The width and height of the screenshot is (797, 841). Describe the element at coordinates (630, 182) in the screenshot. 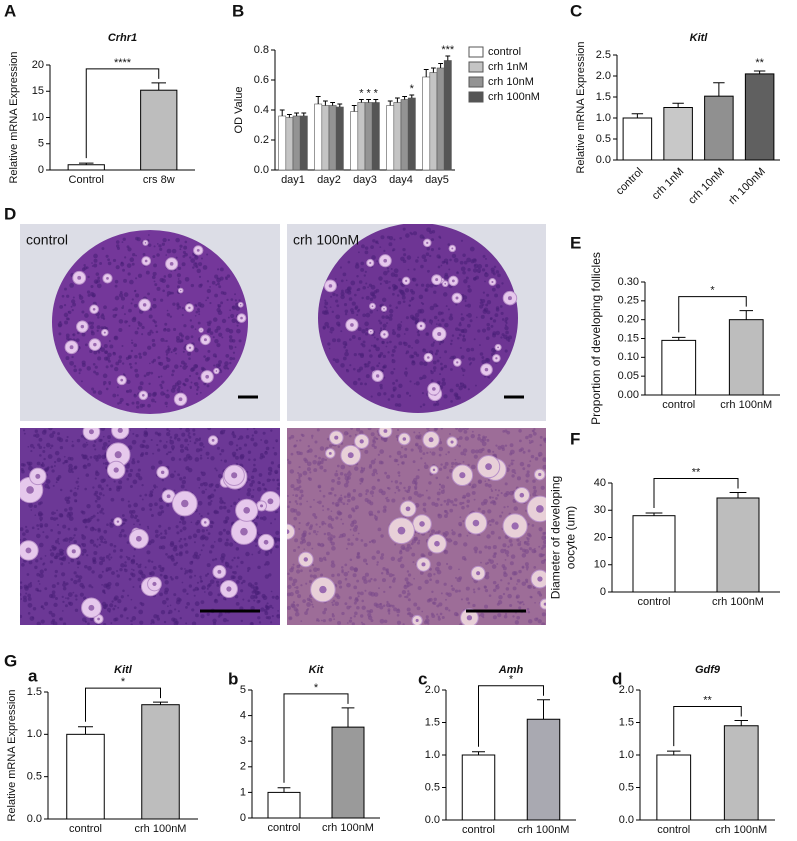

I see `x-tick-label: control` at that location.